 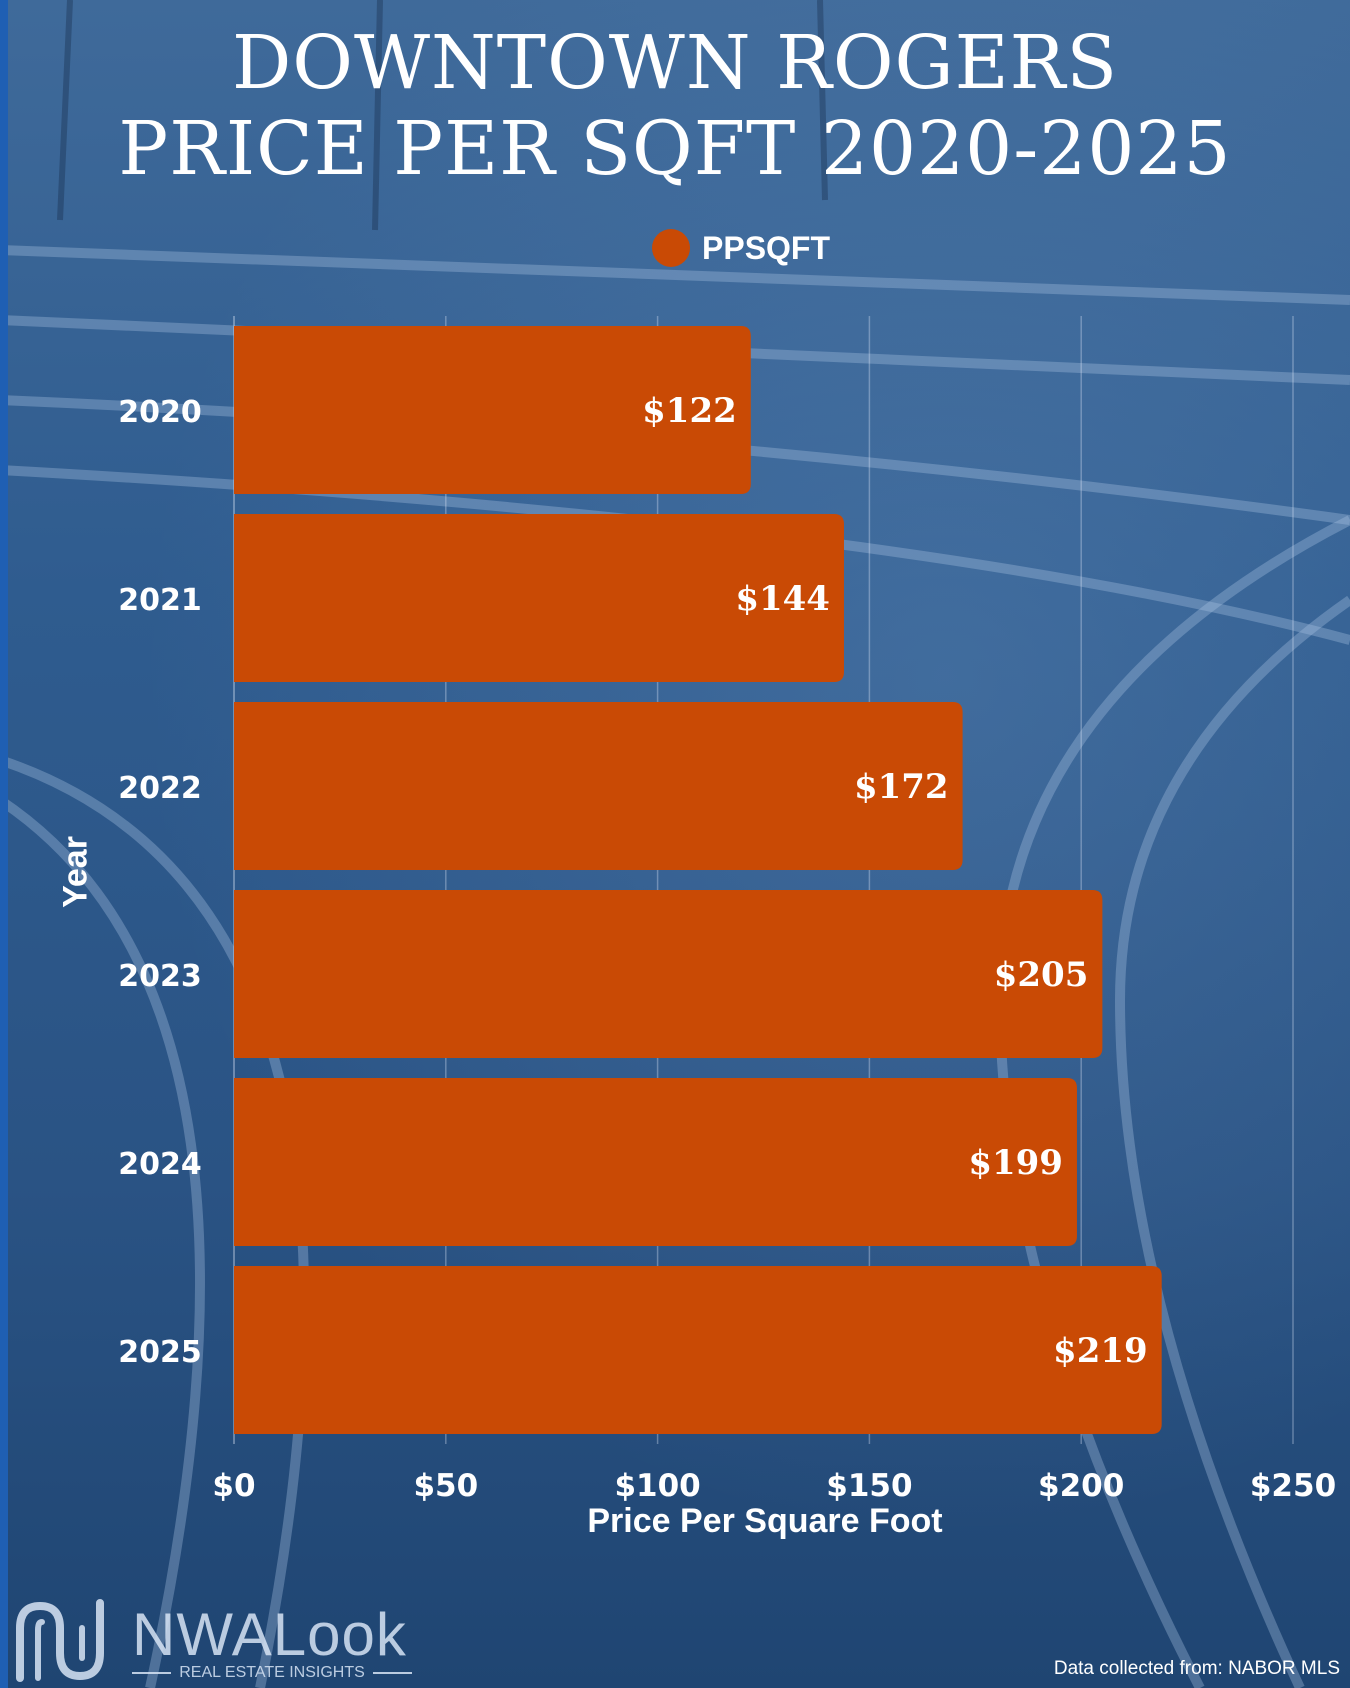 I want to click on chart-title-line-2: PRICE PER SQFT 2020-2025, so click(x=675, y=149).